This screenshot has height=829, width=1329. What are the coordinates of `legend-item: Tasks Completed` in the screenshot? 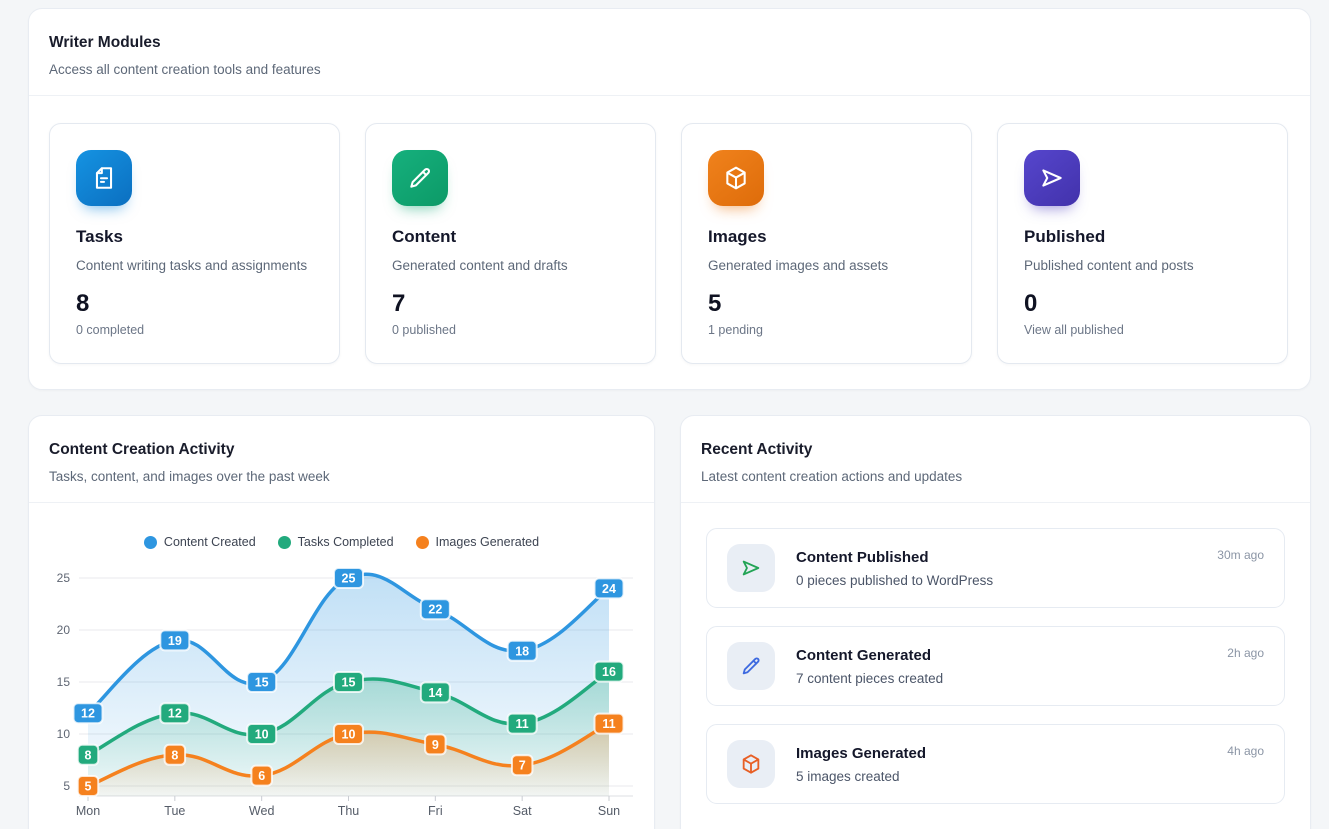 It's located at (335, 542).